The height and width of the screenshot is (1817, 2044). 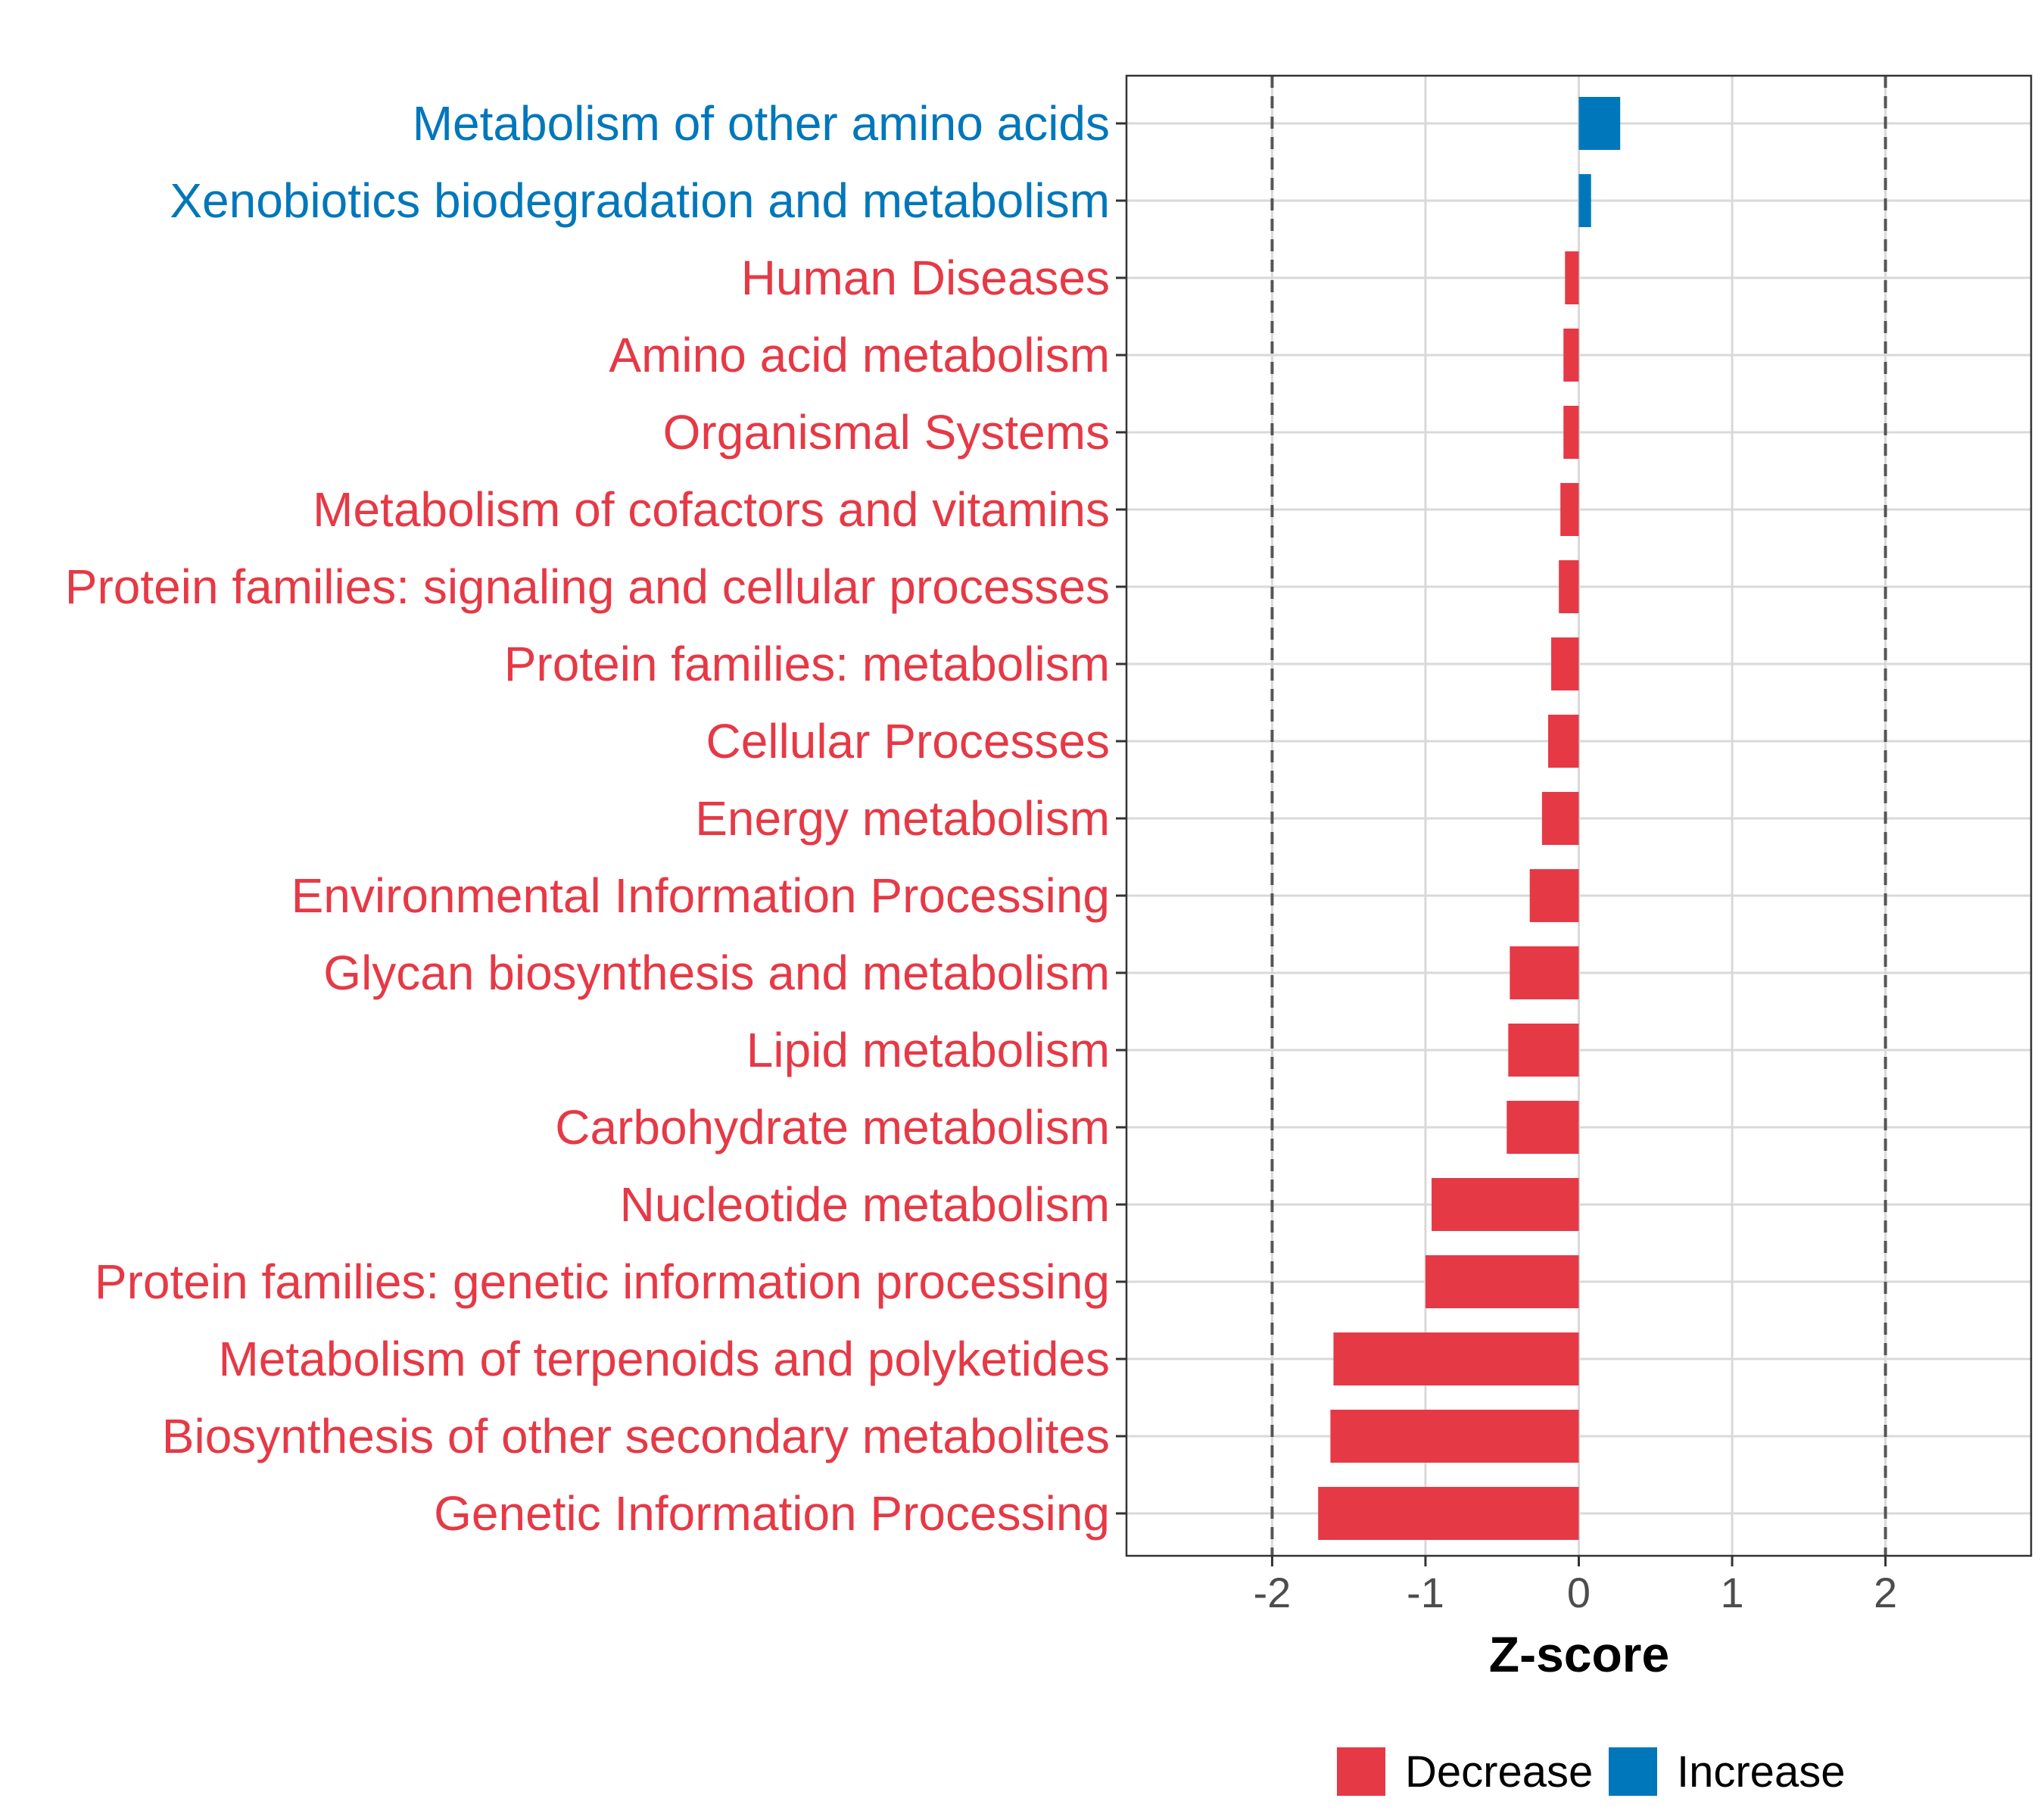 I want to click on category-label-3: Human Diseases, so click(x=925, y=278).